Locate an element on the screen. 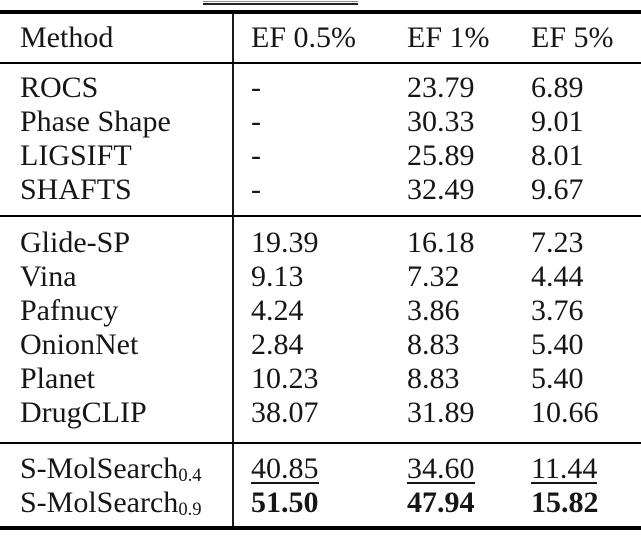  table-row: SHAFTS -32.49 9.67 is located at coordinates (320, 195).